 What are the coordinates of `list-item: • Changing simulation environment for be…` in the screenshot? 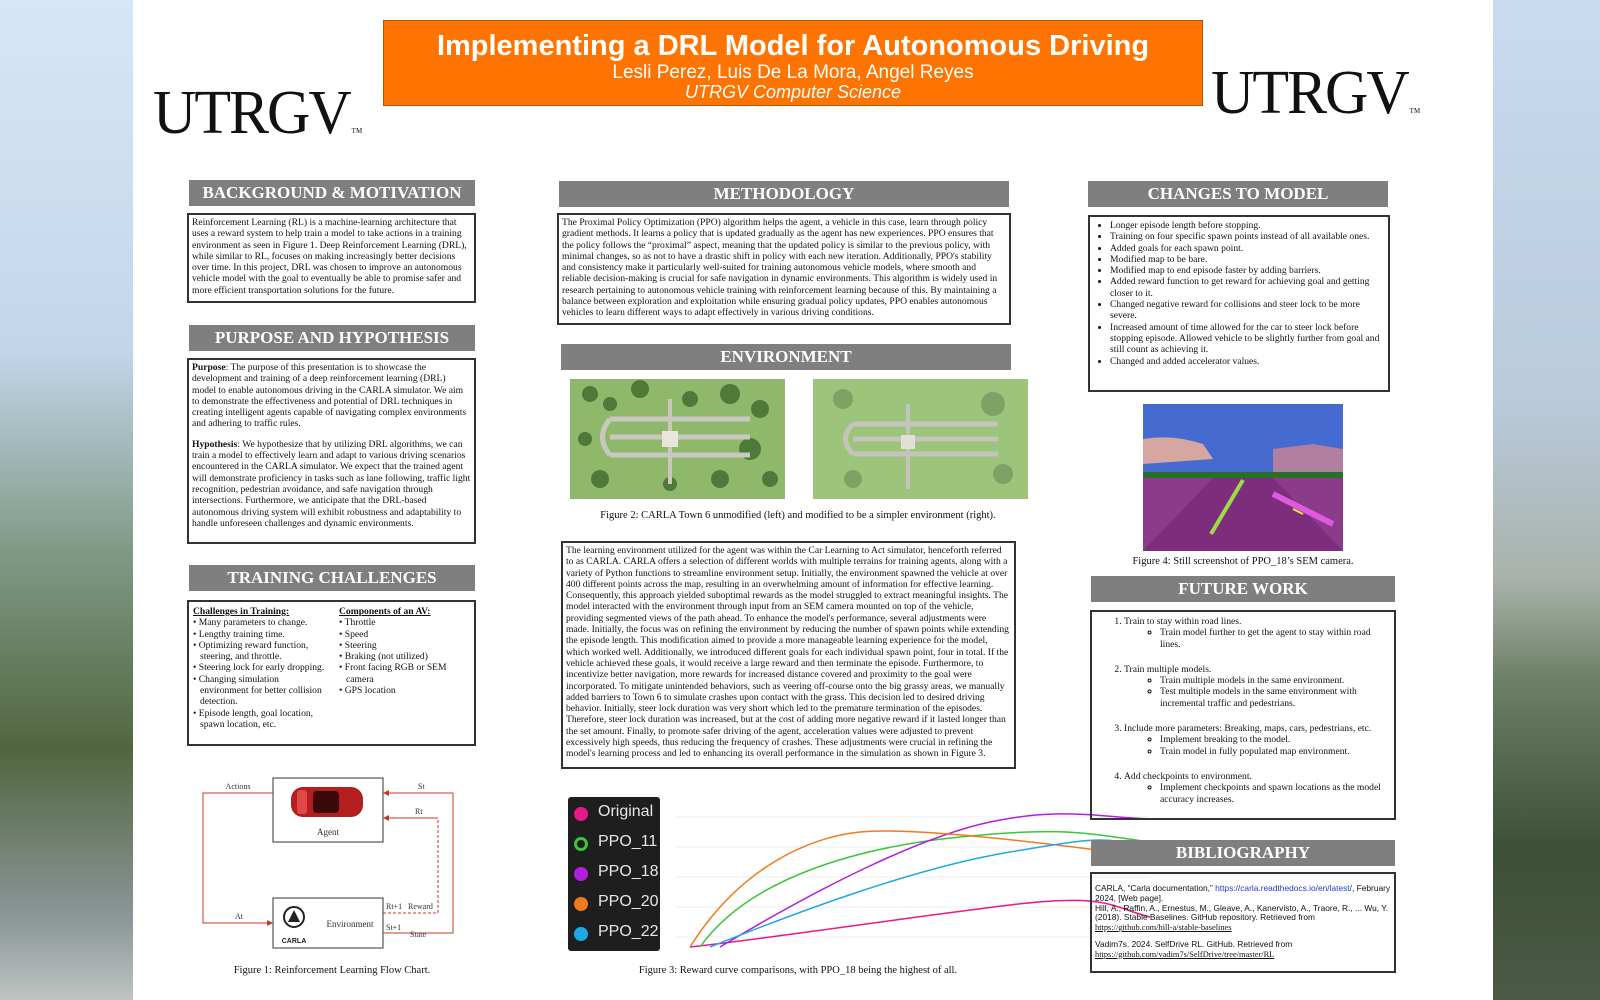 It's located at (257, 690).